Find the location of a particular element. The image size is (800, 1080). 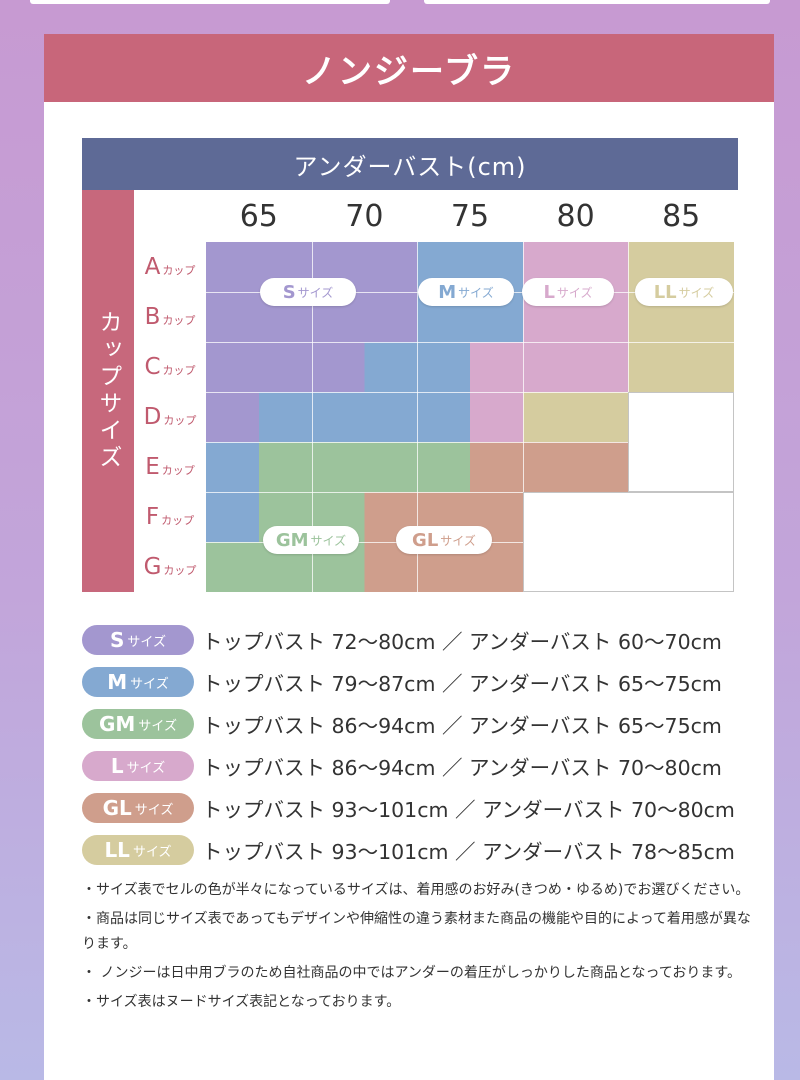

cup-letter: F is located at coordinates (152, 517).